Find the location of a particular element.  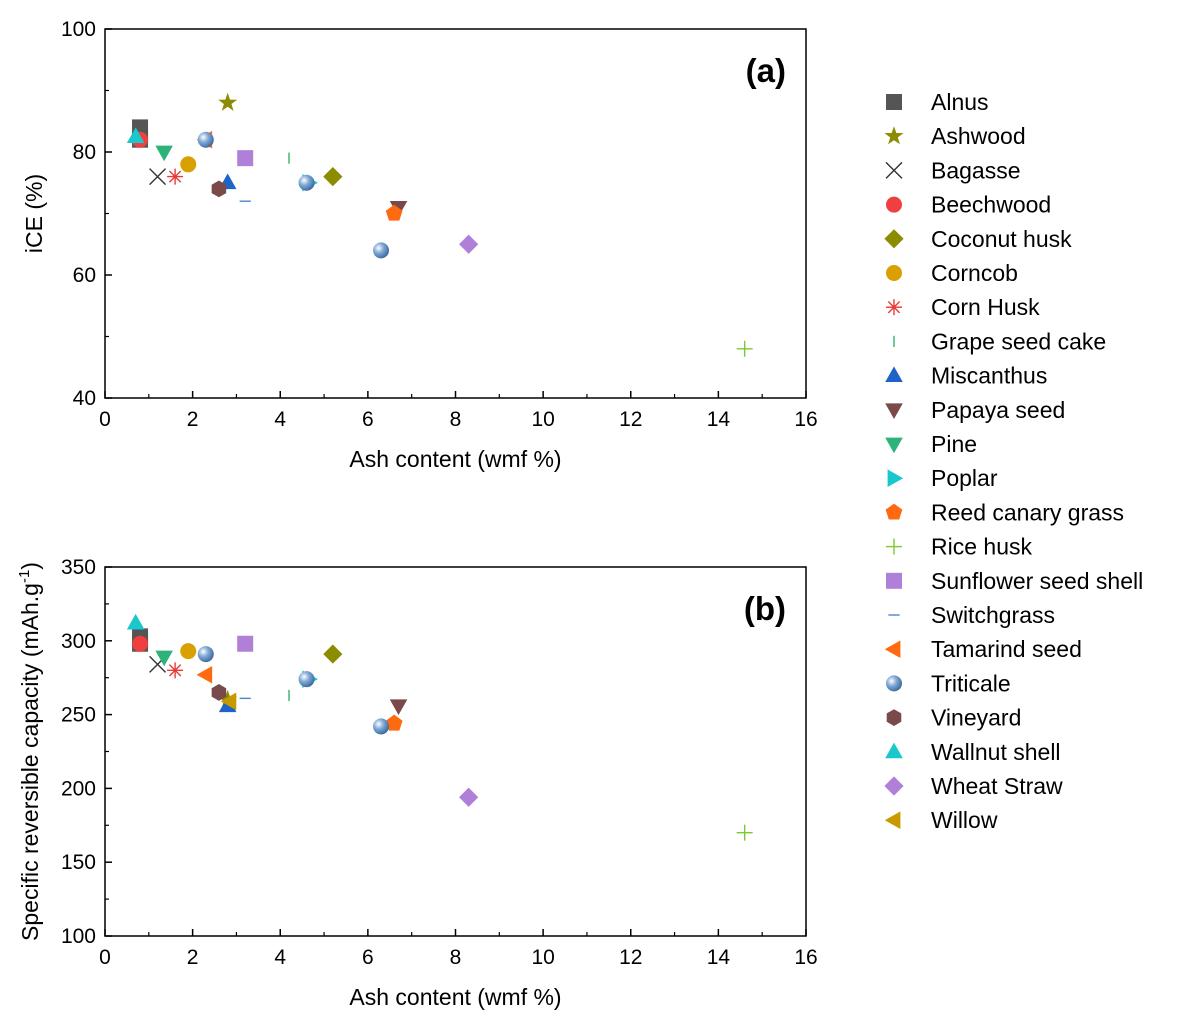

legend-entry-coconut-husk: Coconut husk is located at coordinates (978, 239).